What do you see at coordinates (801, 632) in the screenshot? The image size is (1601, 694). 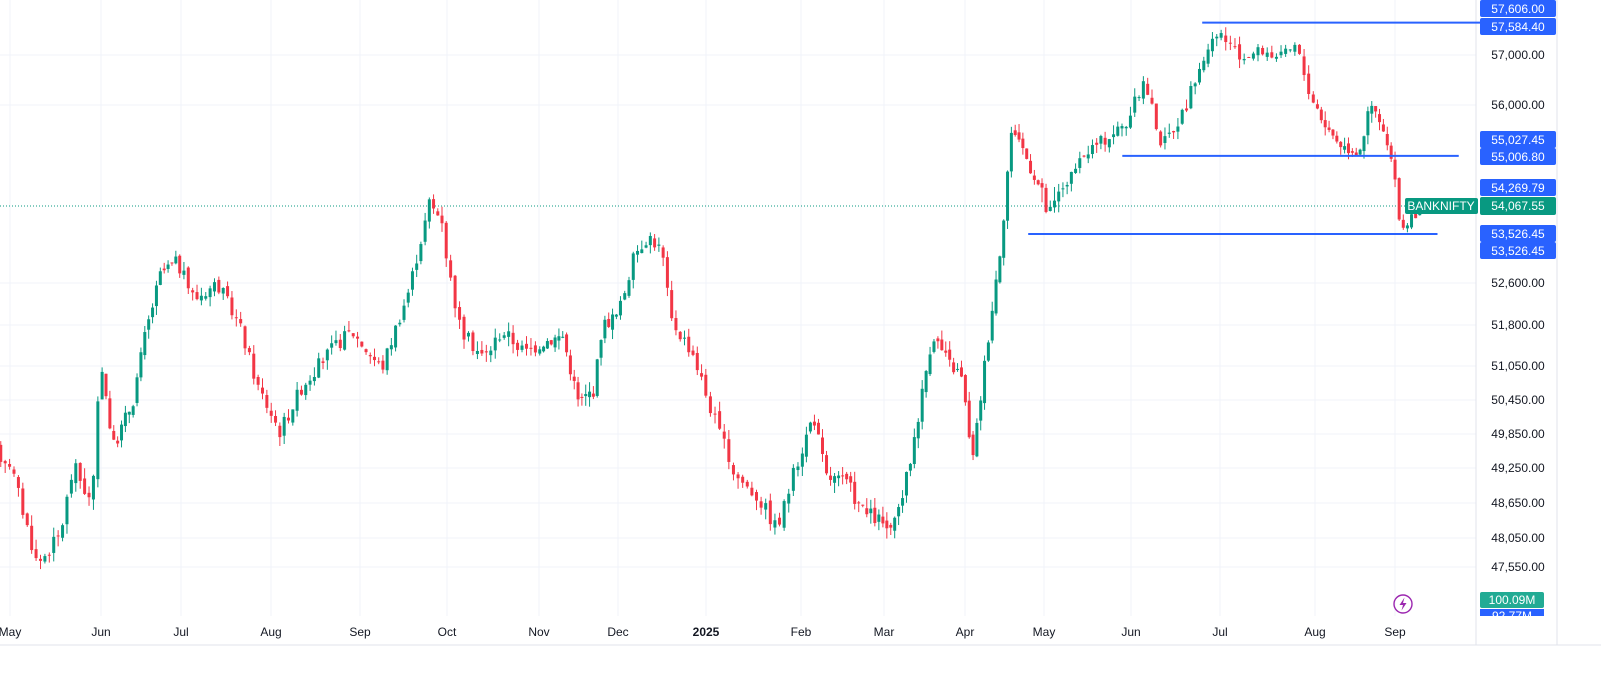 I see `time-axis-label: Feb` at bounding box center [801, 632].